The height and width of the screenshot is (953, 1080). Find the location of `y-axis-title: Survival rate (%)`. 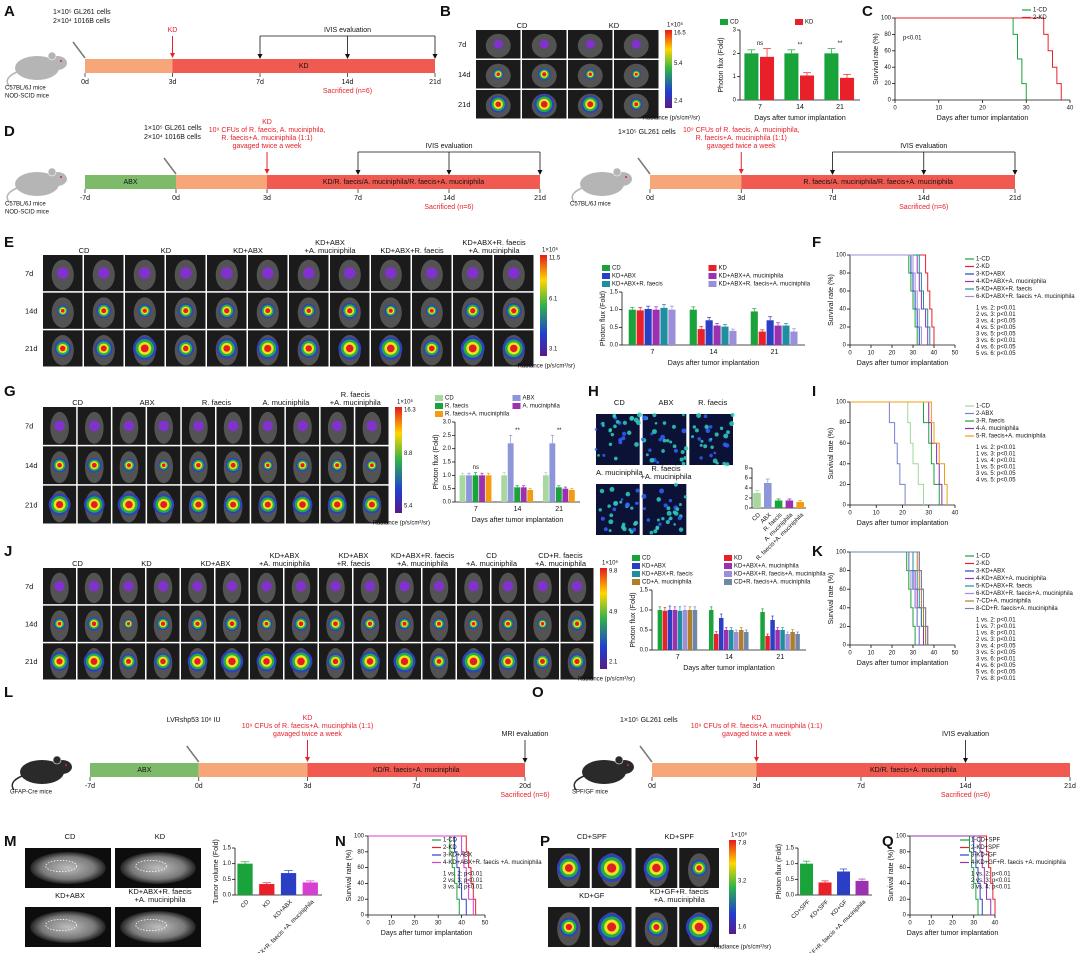

y-axis-title: Survival rate (%) is located at coordinates (831, 454).